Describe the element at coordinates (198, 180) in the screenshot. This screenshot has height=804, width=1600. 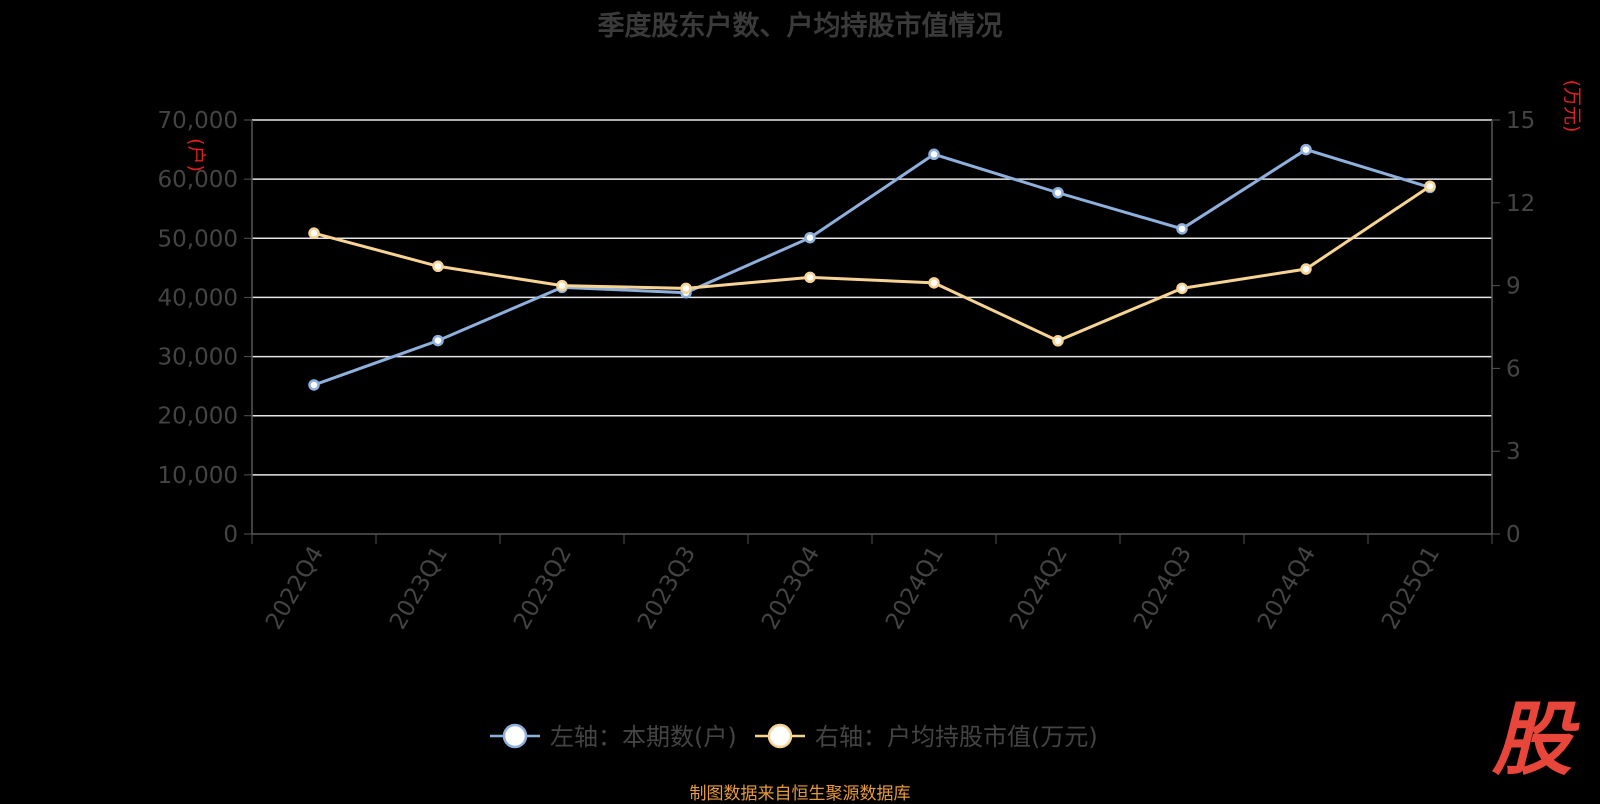
I see `left-axis-tick-label: 60,000` at that location.